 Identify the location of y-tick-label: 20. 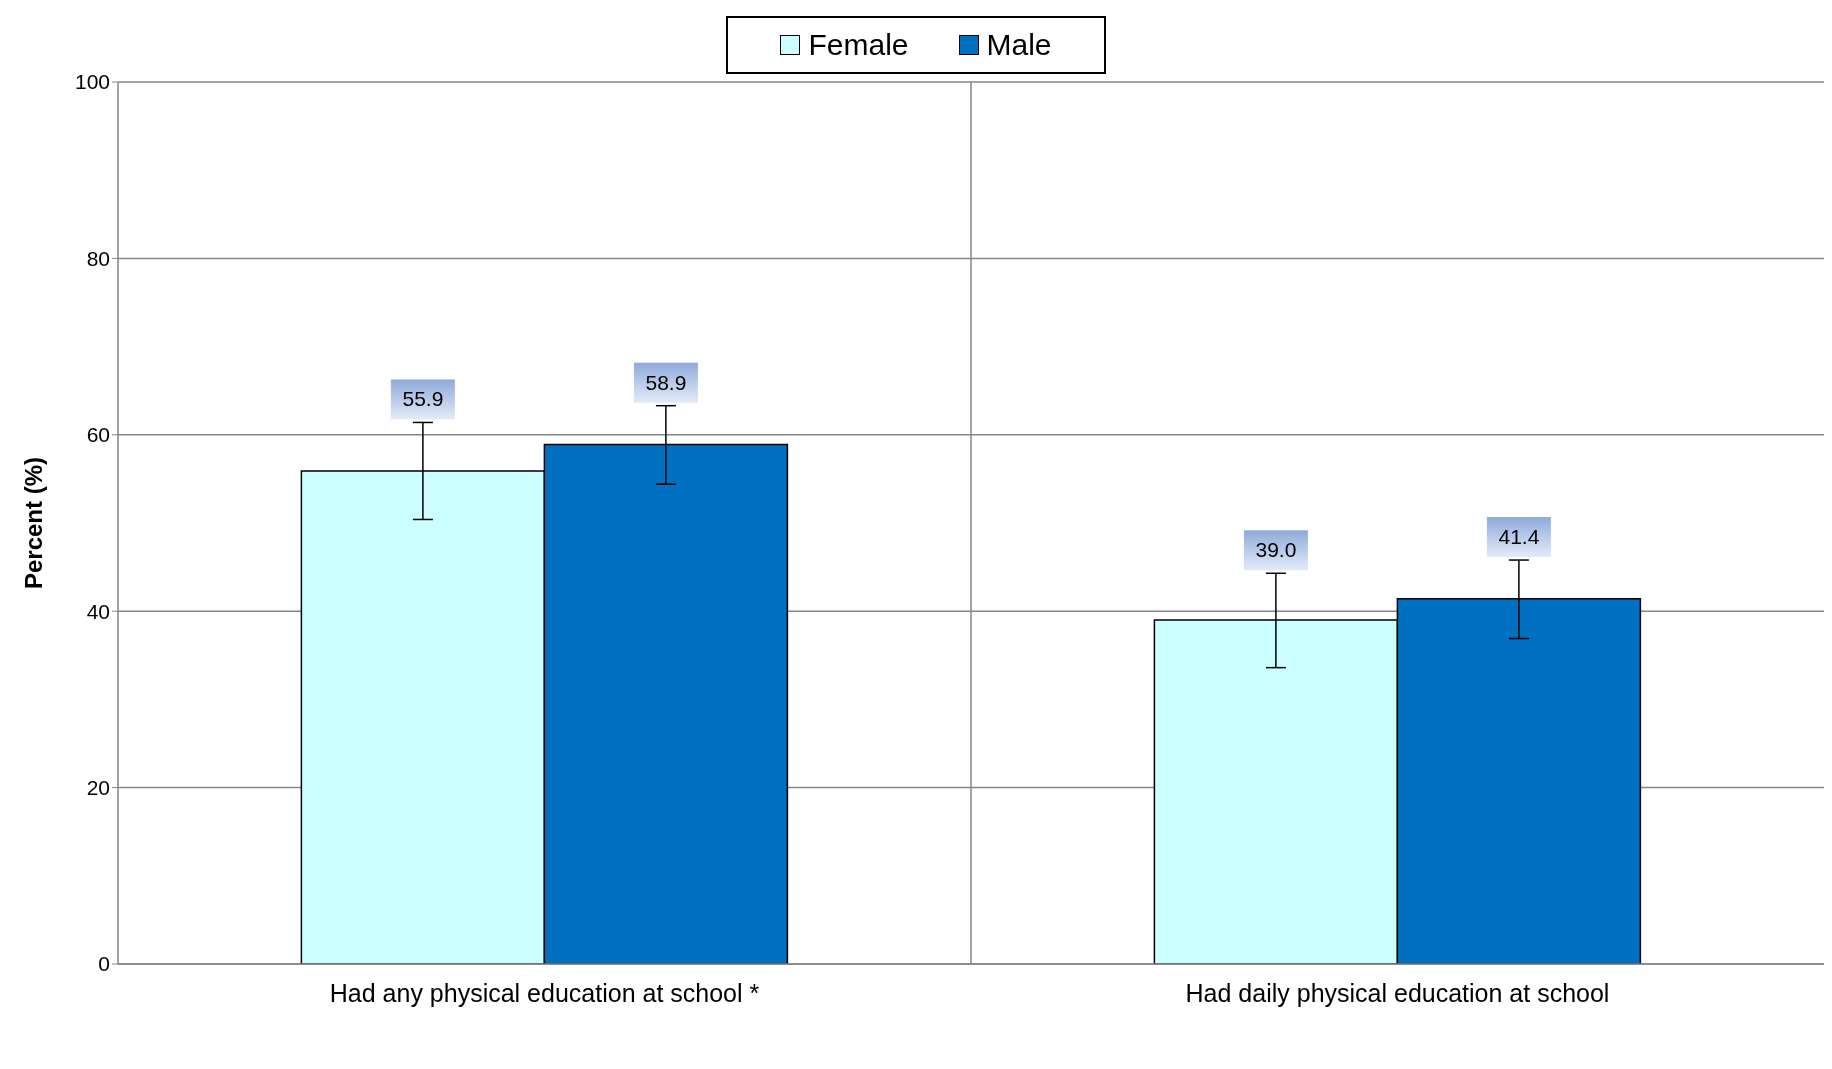
(98, 788).